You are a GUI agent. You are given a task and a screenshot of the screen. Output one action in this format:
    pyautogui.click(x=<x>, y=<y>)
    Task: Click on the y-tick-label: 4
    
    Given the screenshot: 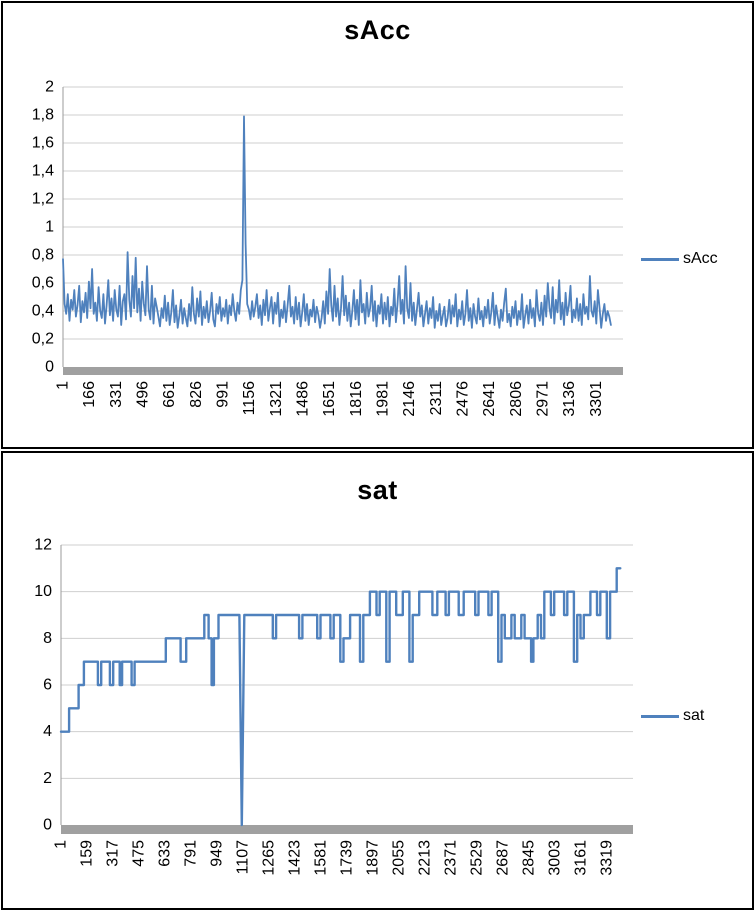 What is the action you would take?
    pyautogui.click(x=47, y=731)
    